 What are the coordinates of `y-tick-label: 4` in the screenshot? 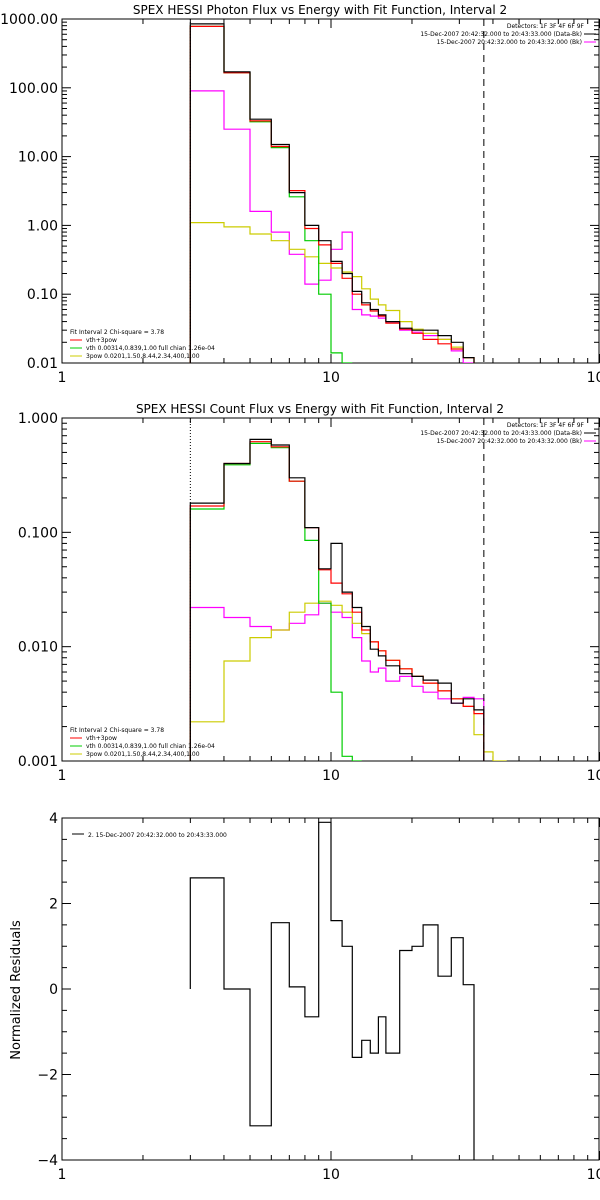 It's located at (53, 819).